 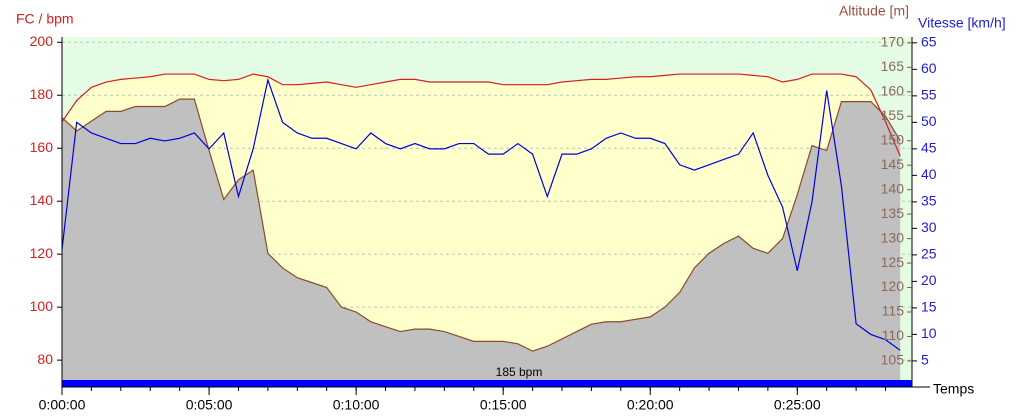 I want to click on y3-tick-label: 65, so click(x=929, y=42).